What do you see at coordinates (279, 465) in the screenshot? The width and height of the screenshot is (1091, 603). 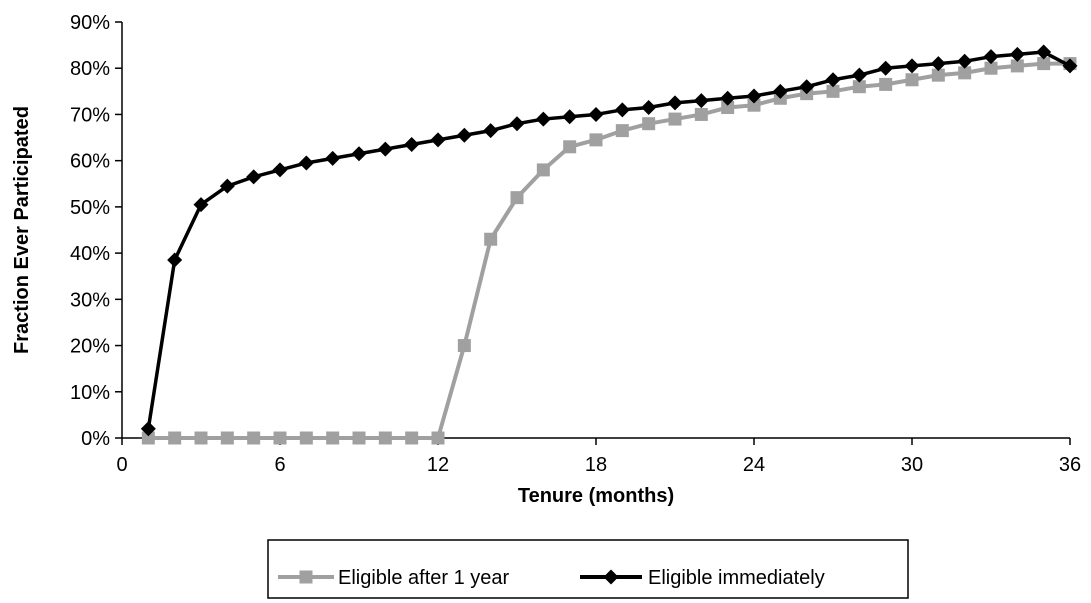 I see `x-tick-label: 6` at bounding box center [279, 465].